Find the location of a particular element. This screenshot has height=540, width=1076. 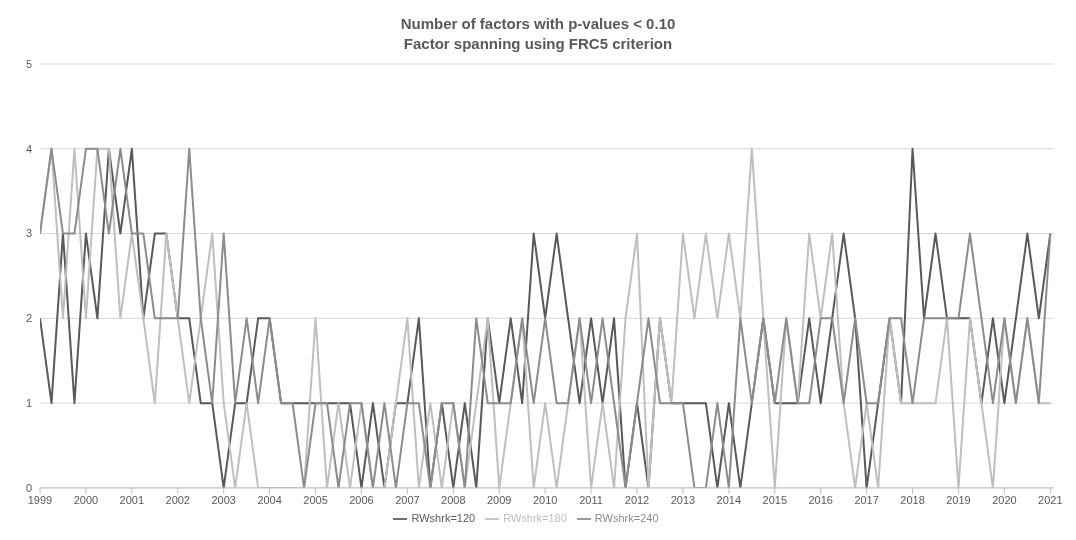

x-tick-label: 2002 is located at coordinates (178, 499).